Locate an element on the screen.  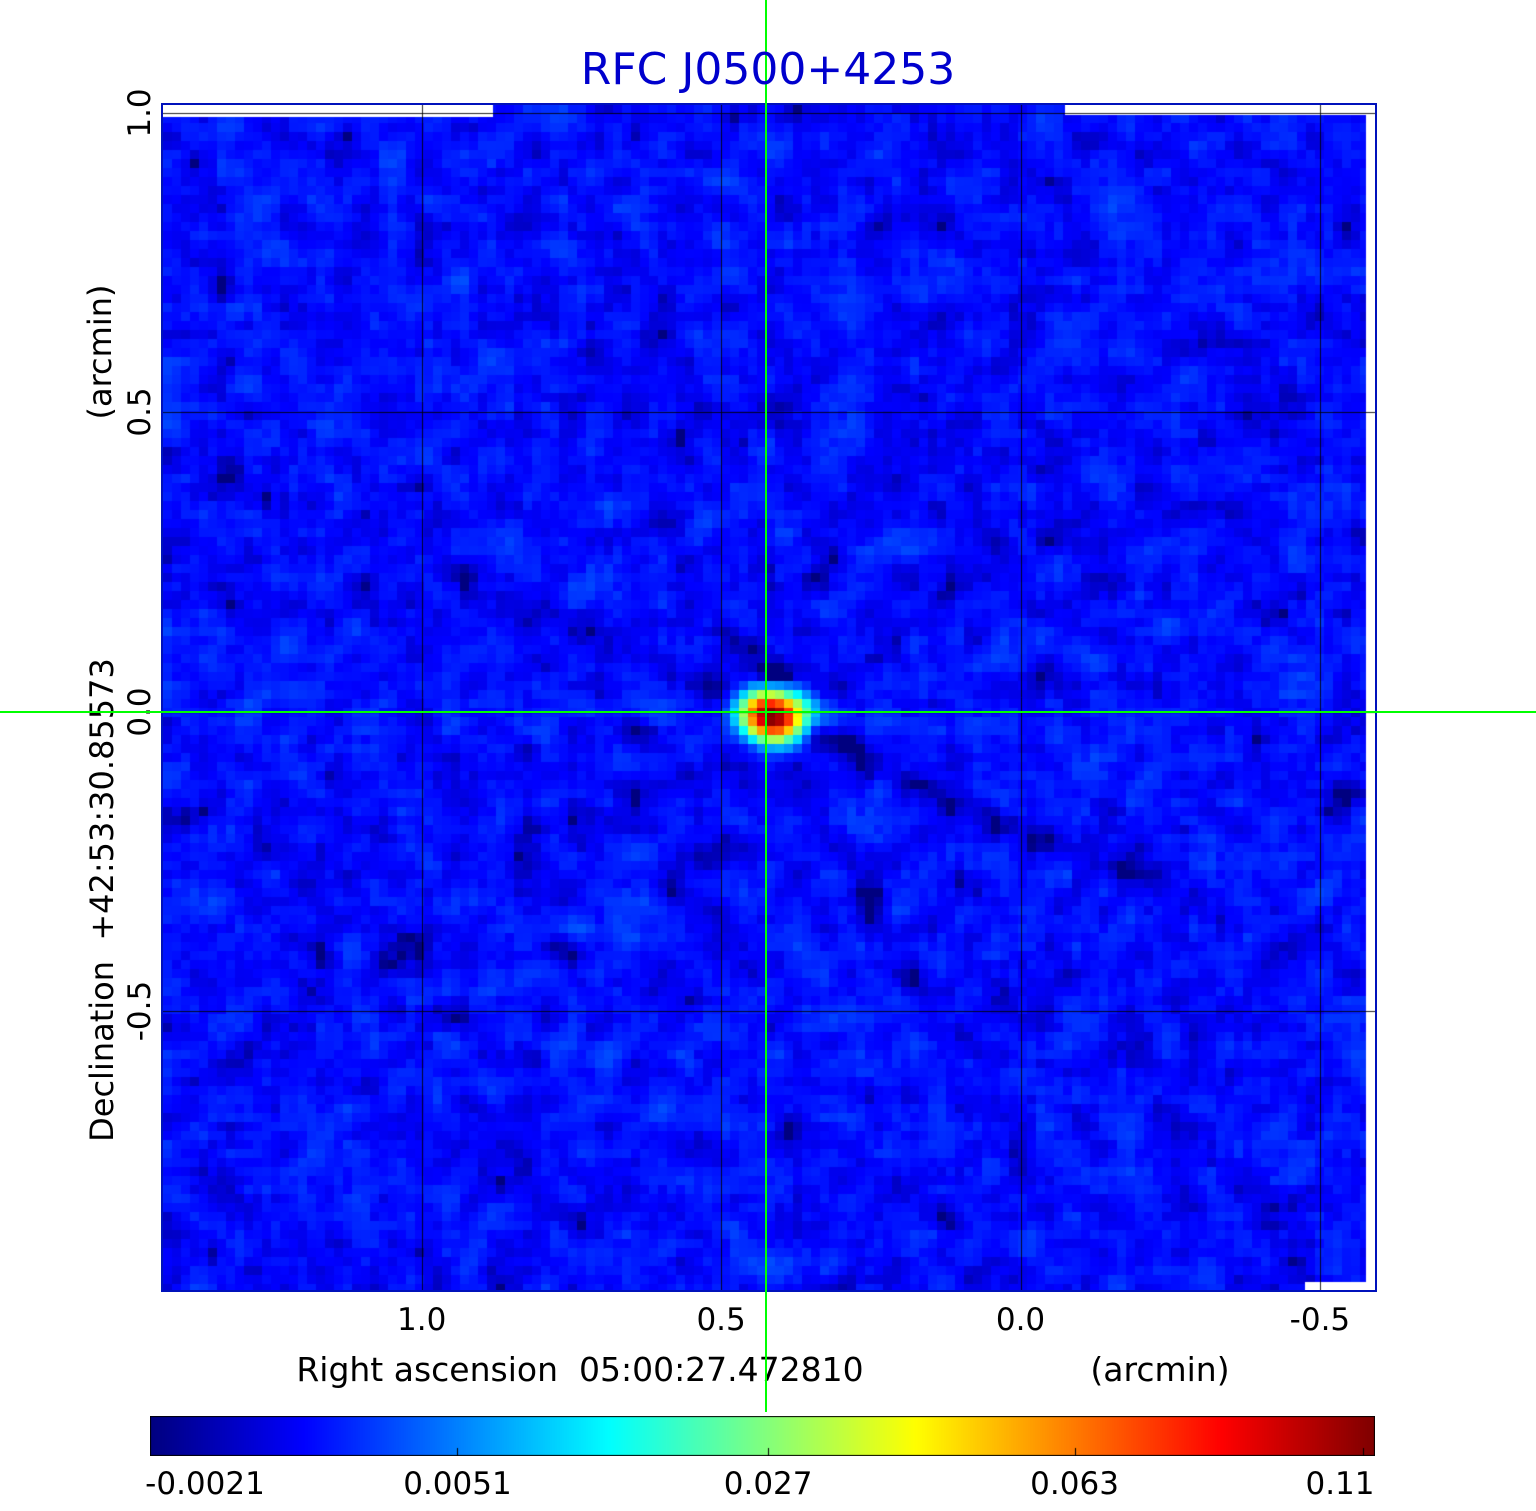
colorbar-tick-label: 0.11 is located at coordinates (1340, 1484).